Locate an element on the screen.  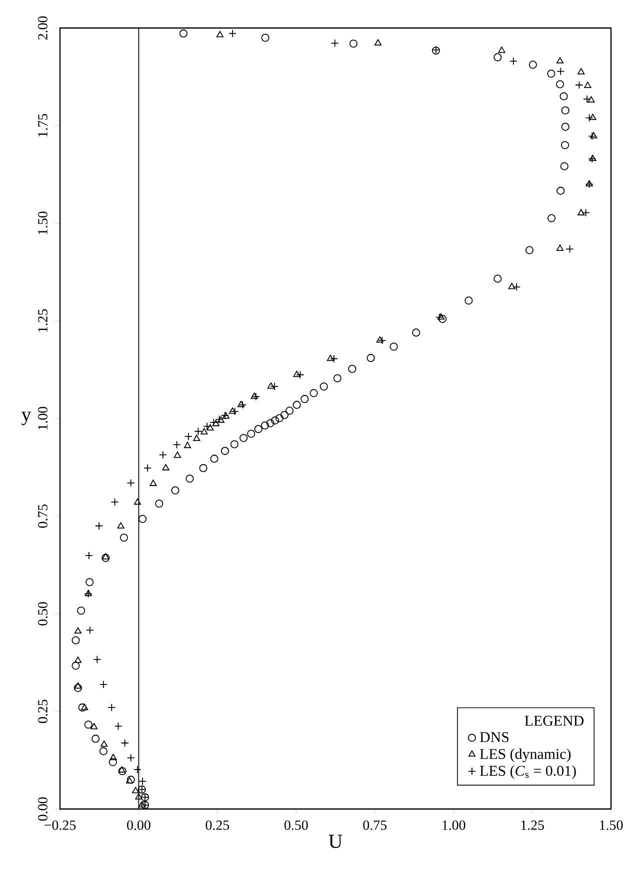
y-tick-label: 1.50 is located at coordinates (43, 223).